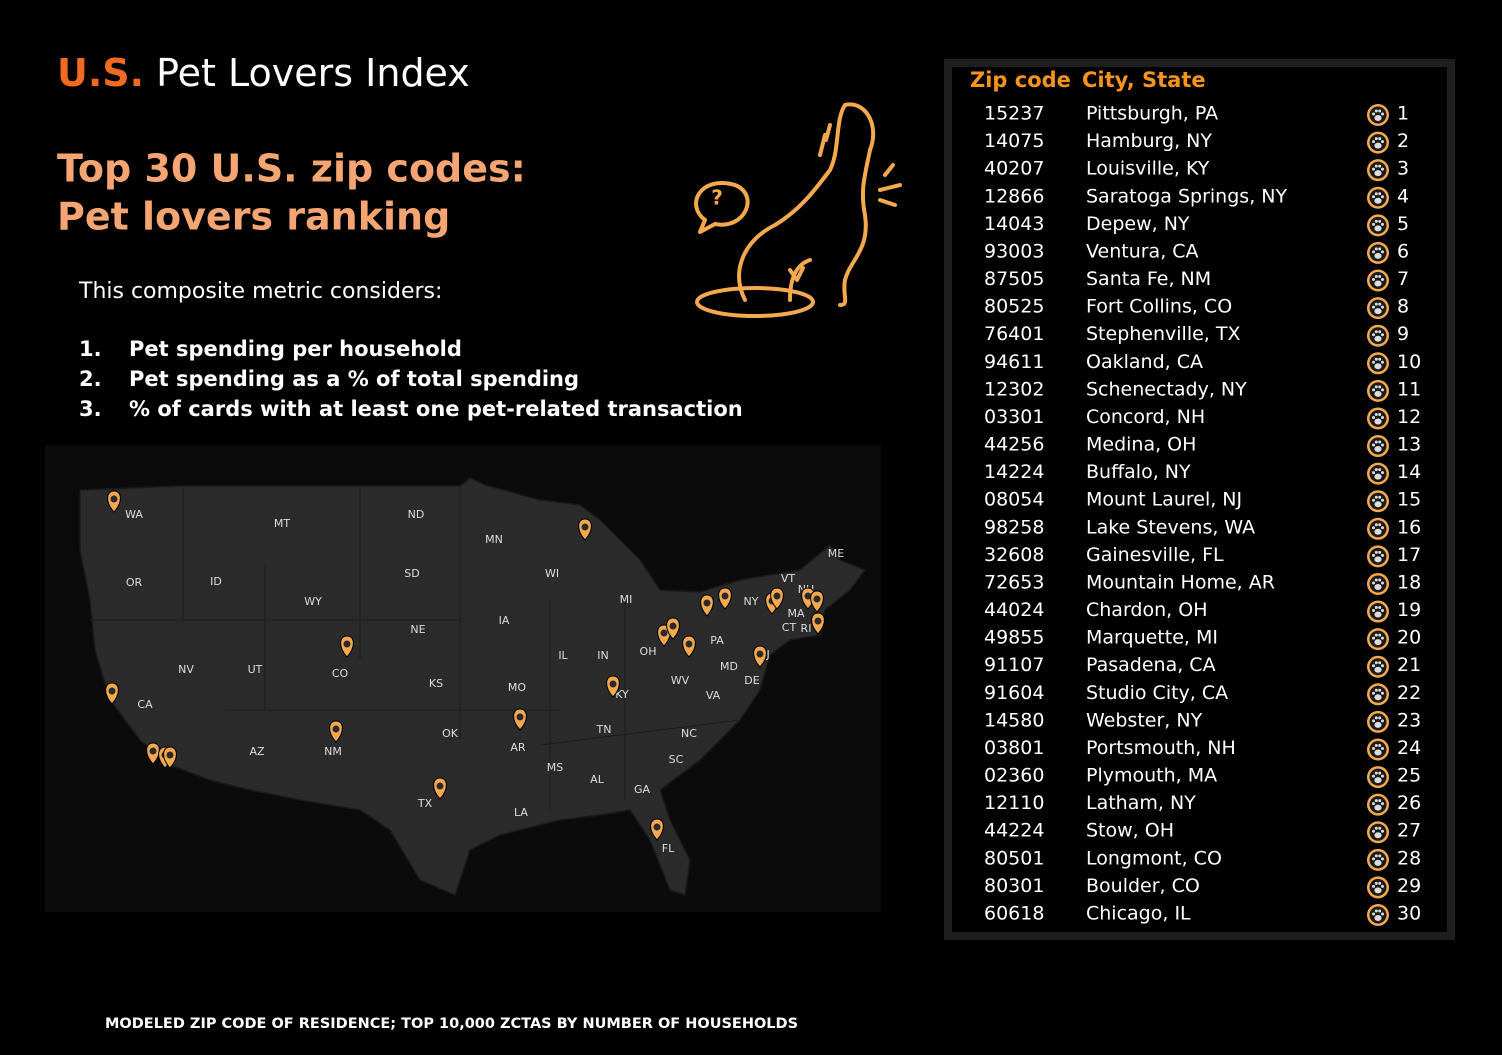  What do you see at coordinates (313, 601) in the screenshot?
I see `state-label: WY` at bounding box center [313, 601].